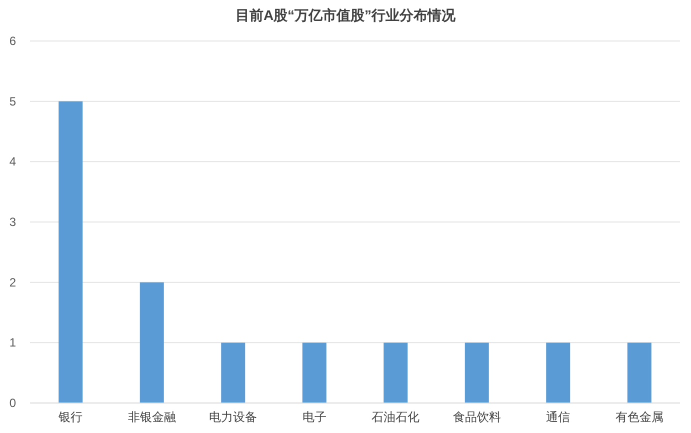  What do you see at coordinates (152, 417) in the screenshot?
I see `x-tick-label: 非银金融` at bounding box center [152, 417].